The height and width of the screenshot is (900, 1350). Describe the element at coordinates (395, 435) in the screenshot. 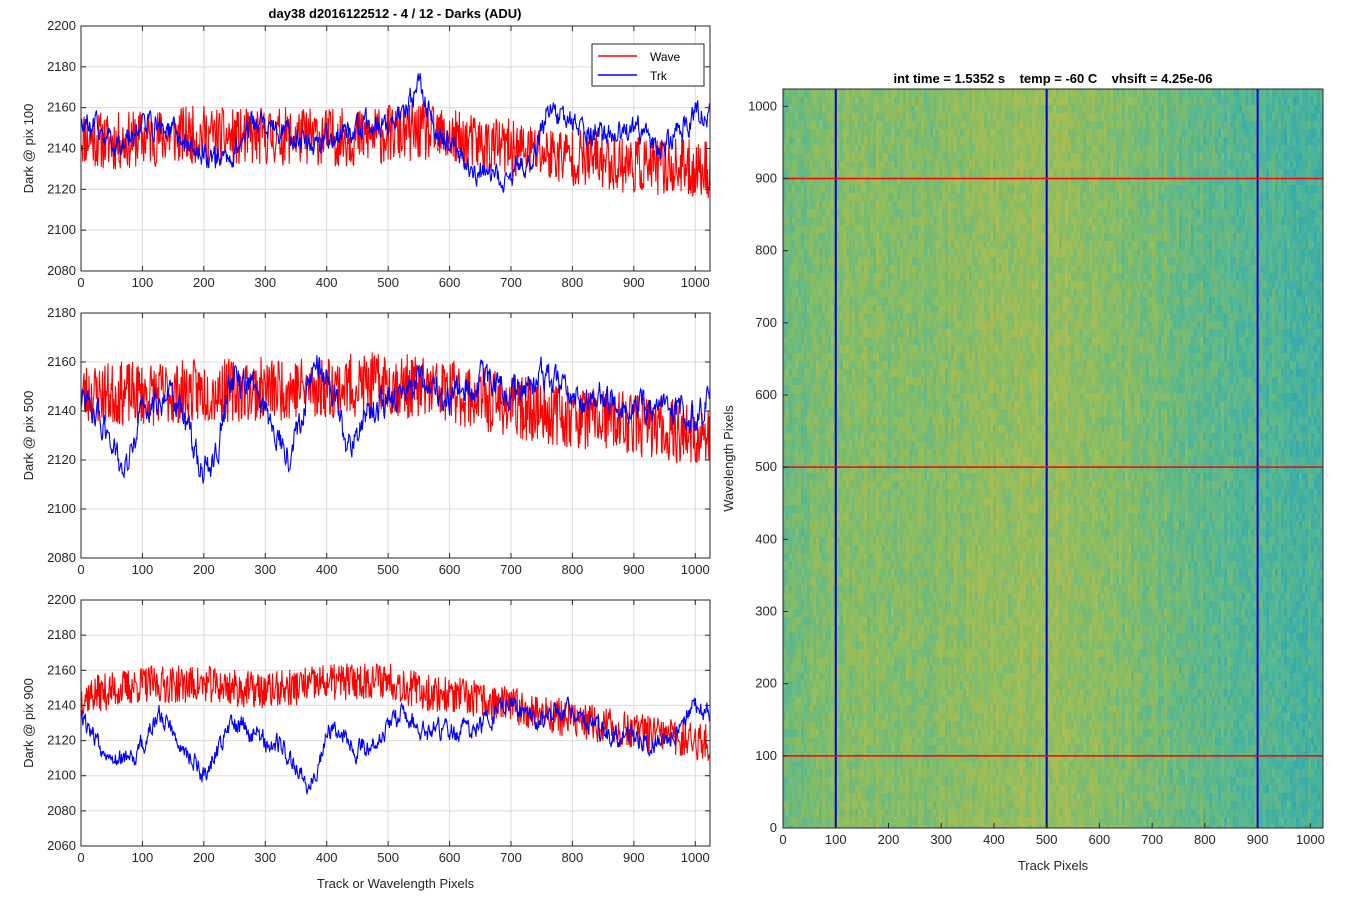

I see `axes-box` at that location.